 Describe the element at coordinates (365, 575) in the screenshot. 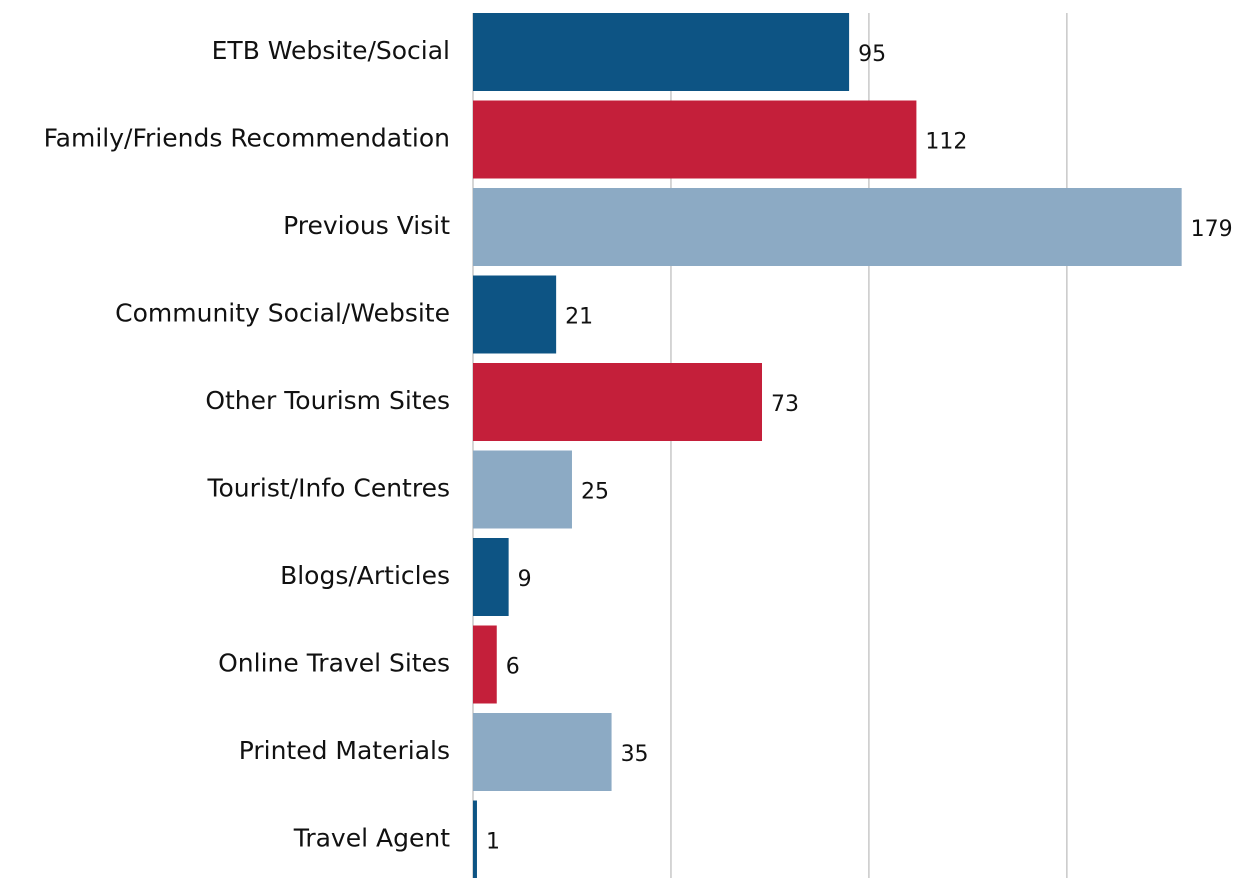

I see `category-label: Blogs/Articles` at that location.